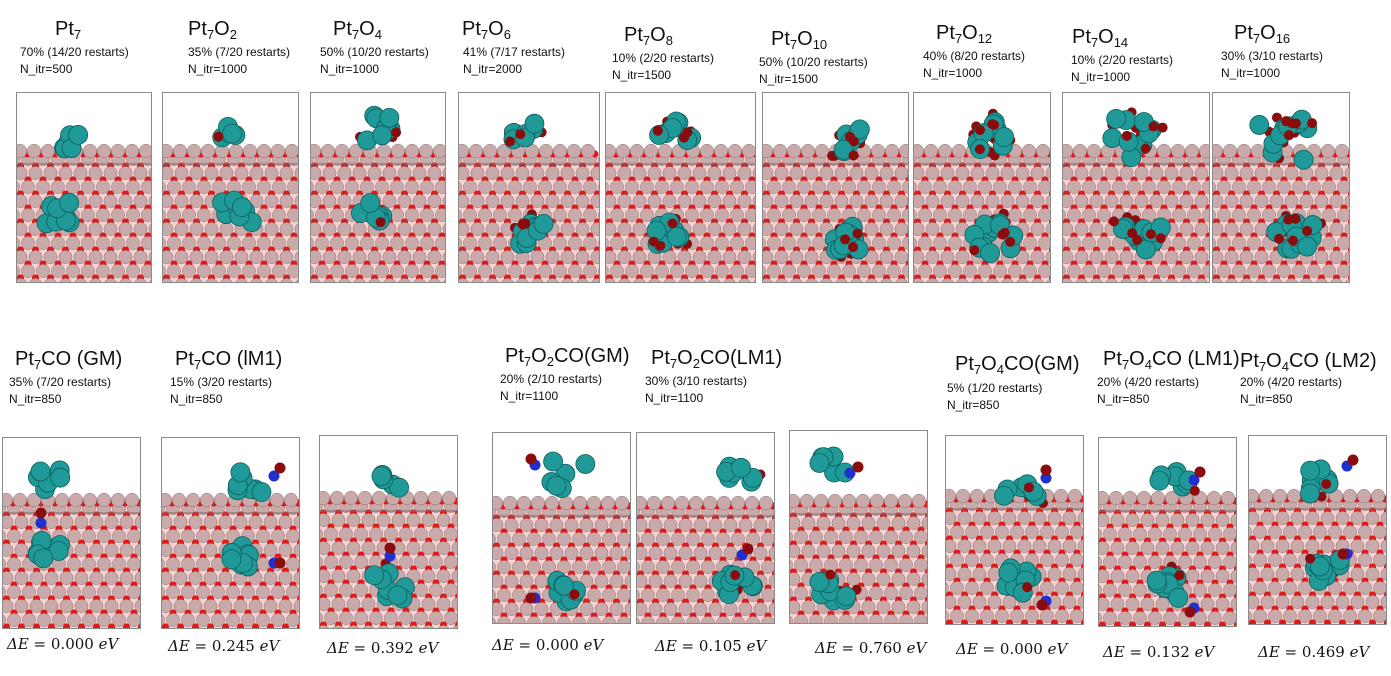 The image size is (1391, 676). What do you see at coordinates (674, 182) in the screenshot?
I see `top-5-cluster` at bounding box center [674, 182].